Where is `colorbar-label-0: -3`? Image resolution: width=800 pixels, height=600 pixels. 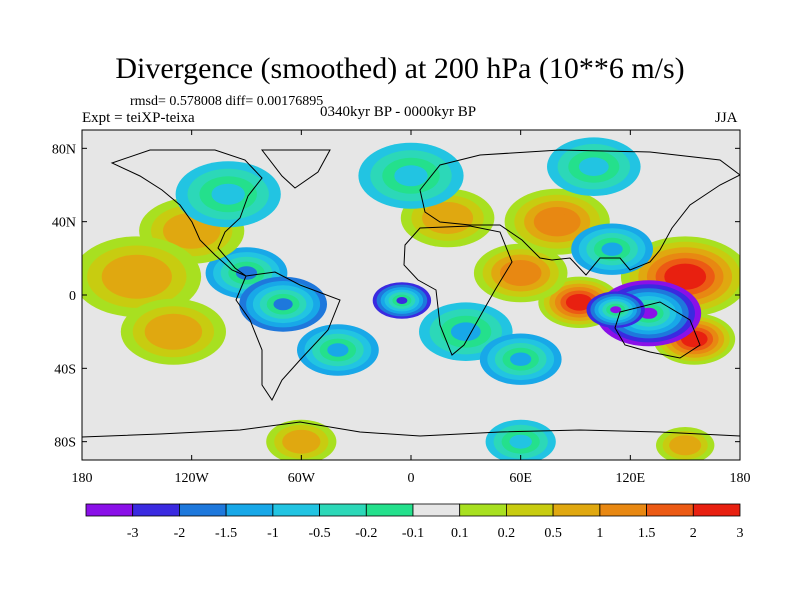 colorbar-label-0: -3 is located at coordinates (133, 533).